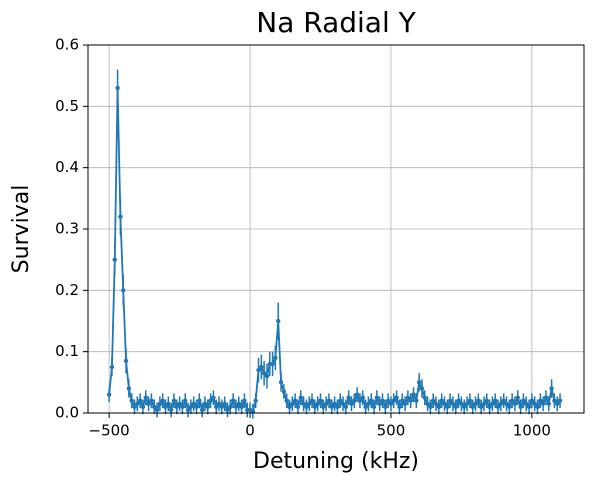  Describe the element at coordinates (67, 45) in the screenshot. I see `y-tick-label: 0.6` at that location.